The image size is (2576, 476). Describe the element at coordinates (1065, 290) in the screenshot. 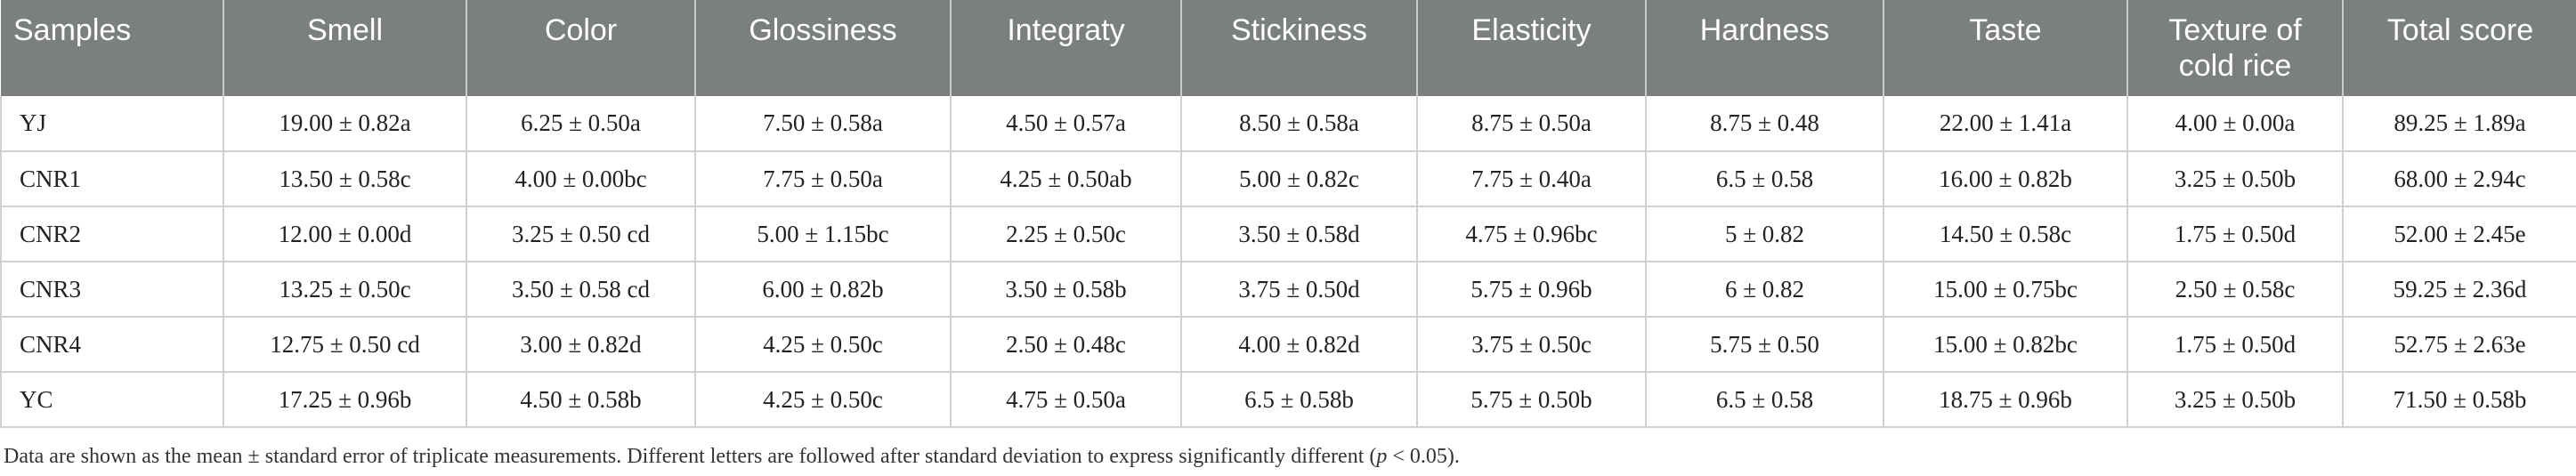

I see `table-cell: 3.50 ± 0.58b` at that location.